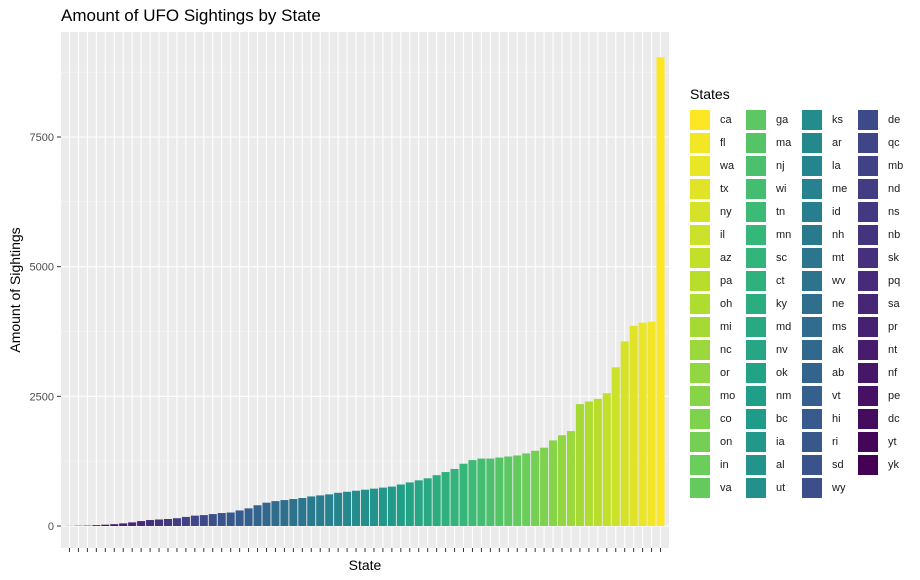  I want to click on legend-item-nj: nj, so click(774, 165).